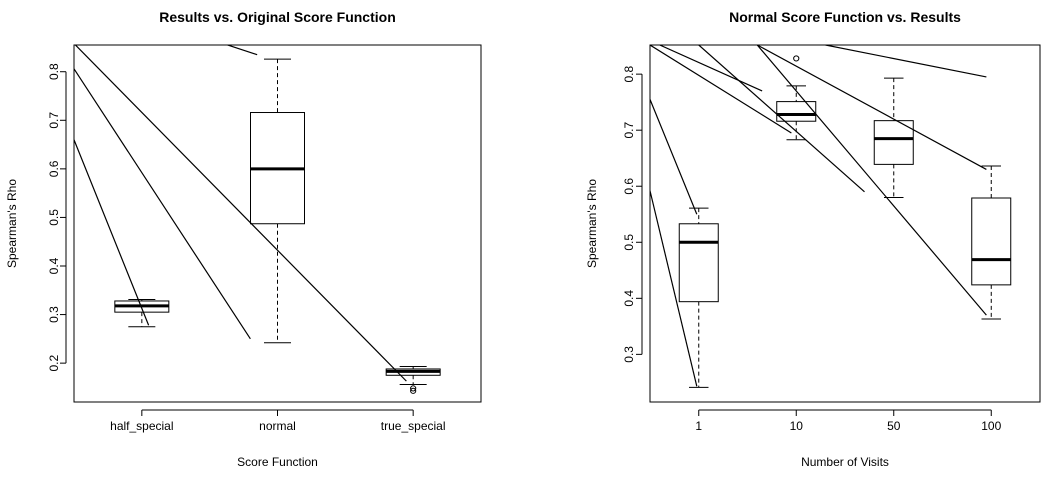 This screenshot has height=479, width=1045. Describe the element at coordinates (142, 313) in the screenshot. I see `box-half_special` at that location.